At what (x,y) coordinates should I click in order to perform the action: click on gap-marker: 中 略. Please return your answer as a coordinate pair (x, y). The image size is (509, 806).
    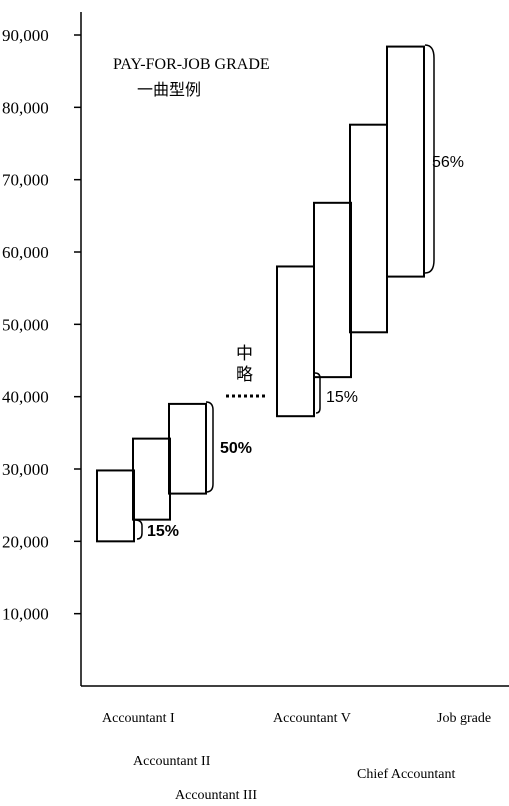
    Looking at the image, I should click on (246, 371).